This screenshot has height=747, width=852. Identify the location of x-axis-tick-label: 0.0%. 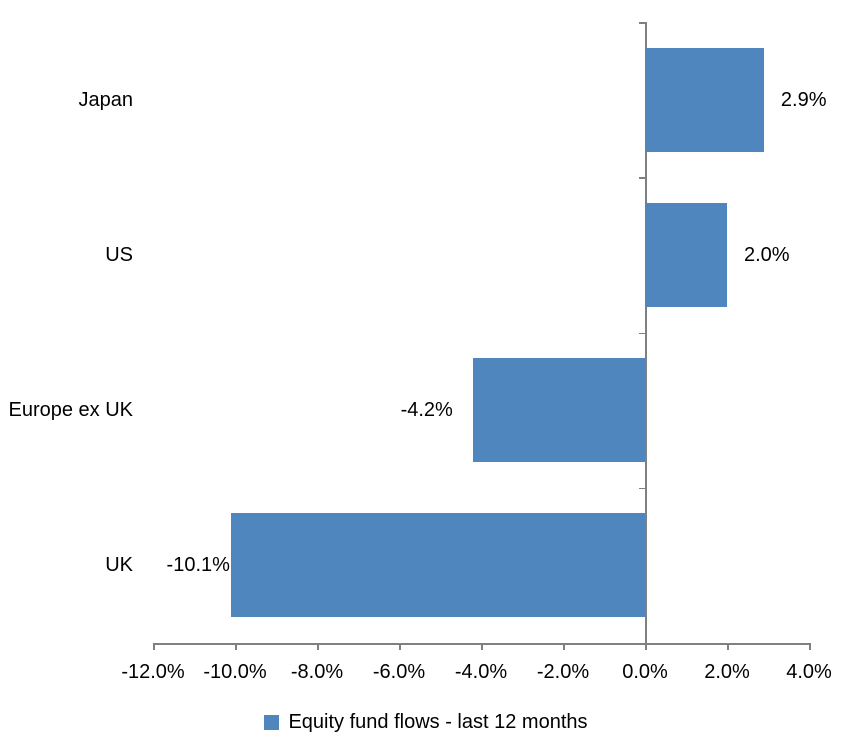
(645, 672).